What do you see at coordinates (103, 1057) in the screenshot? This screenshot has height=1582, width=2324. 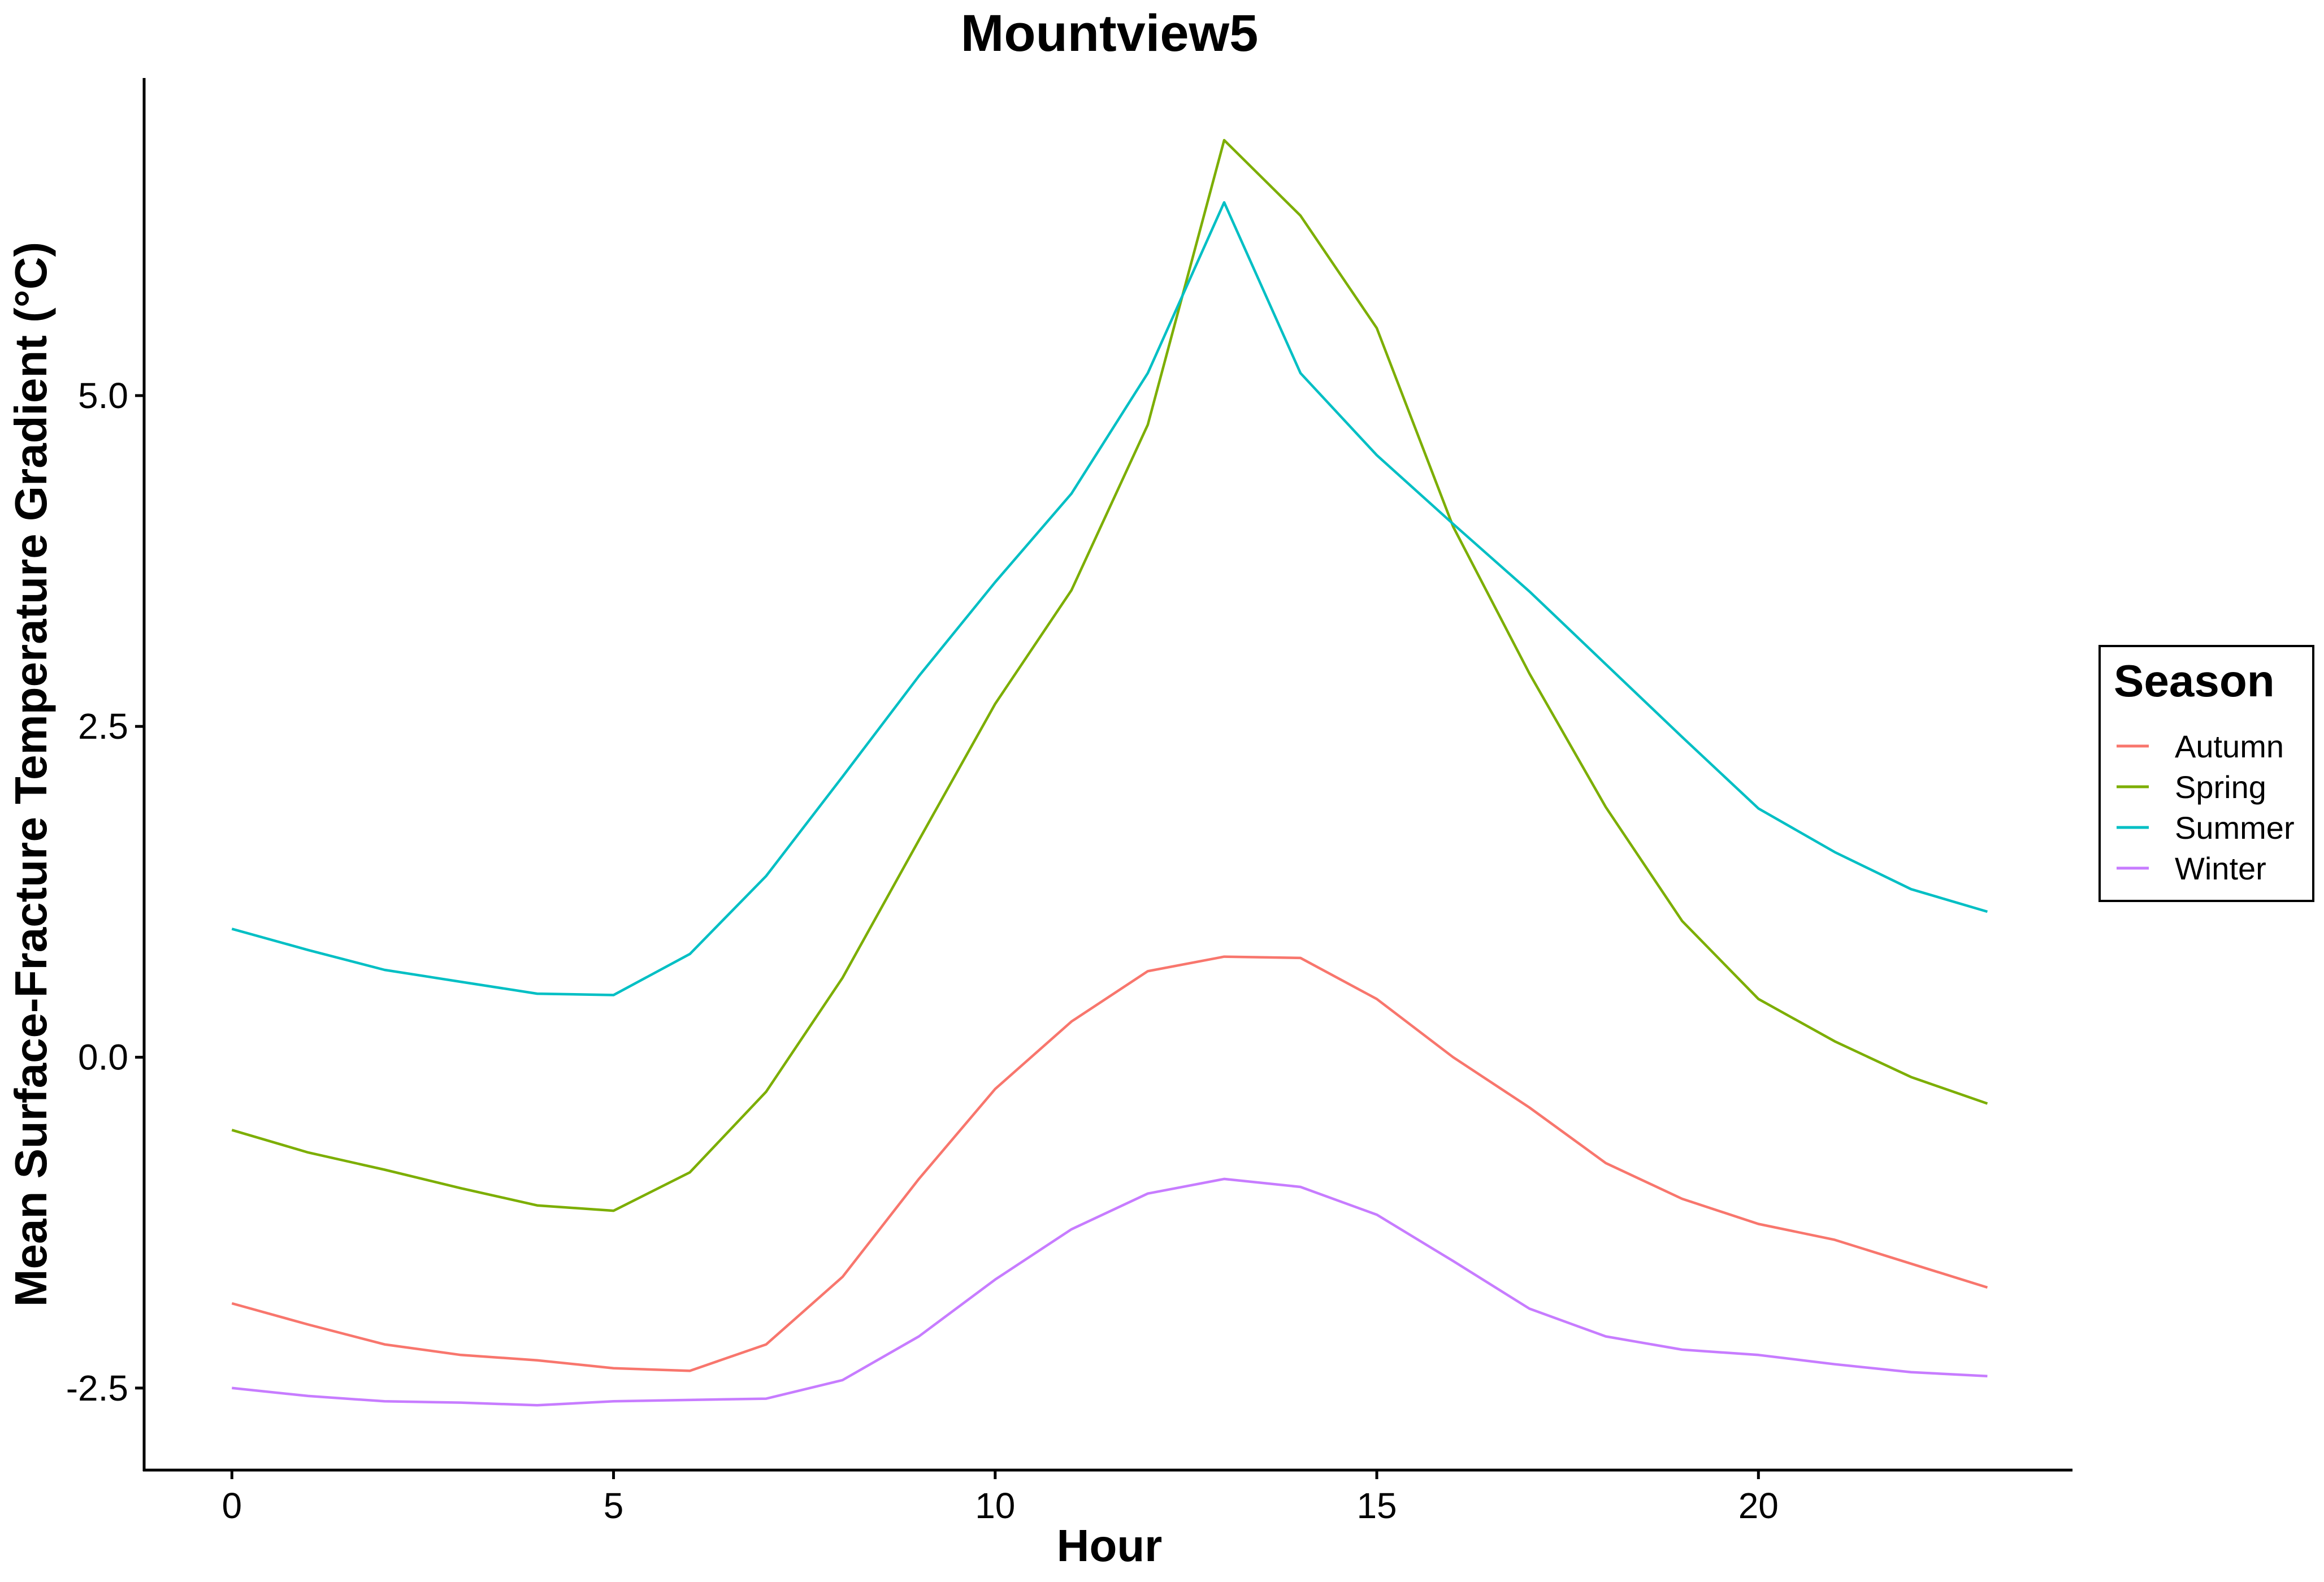 I see `y-tick-label: 0.0` at bounding box center [103, 1057].